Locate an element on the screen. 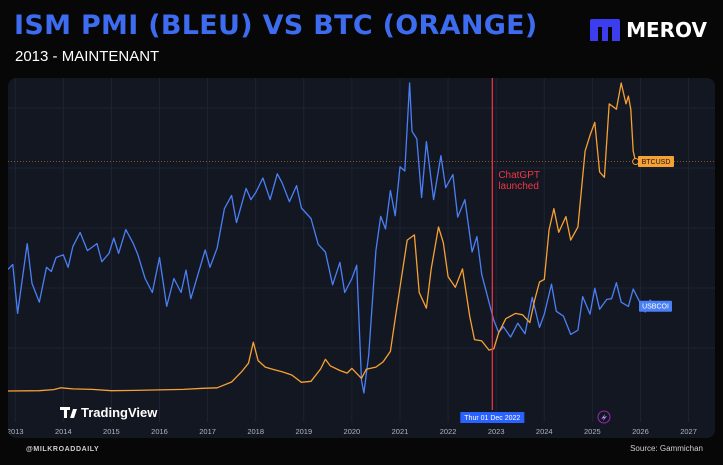  footer-source: Source: Gammichan is located at coordinates (666, 448).